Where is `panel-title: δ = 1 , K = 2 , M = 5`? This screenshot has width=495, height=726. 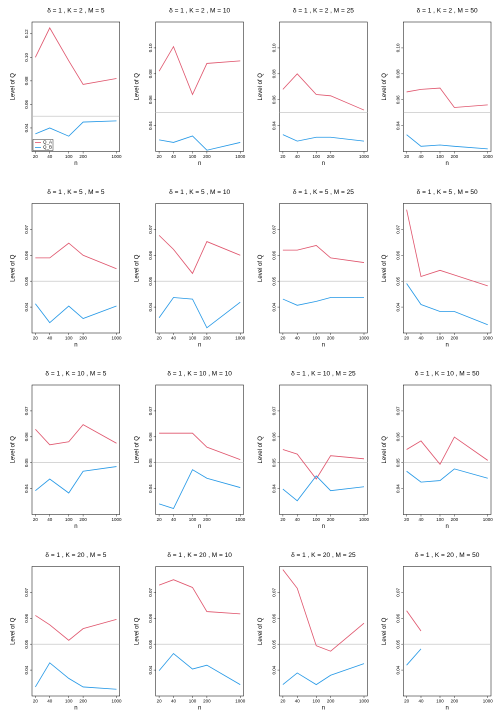 panel-title: δ = 1 , K = 2 , M = 5 is located at coordinates (76, 11).